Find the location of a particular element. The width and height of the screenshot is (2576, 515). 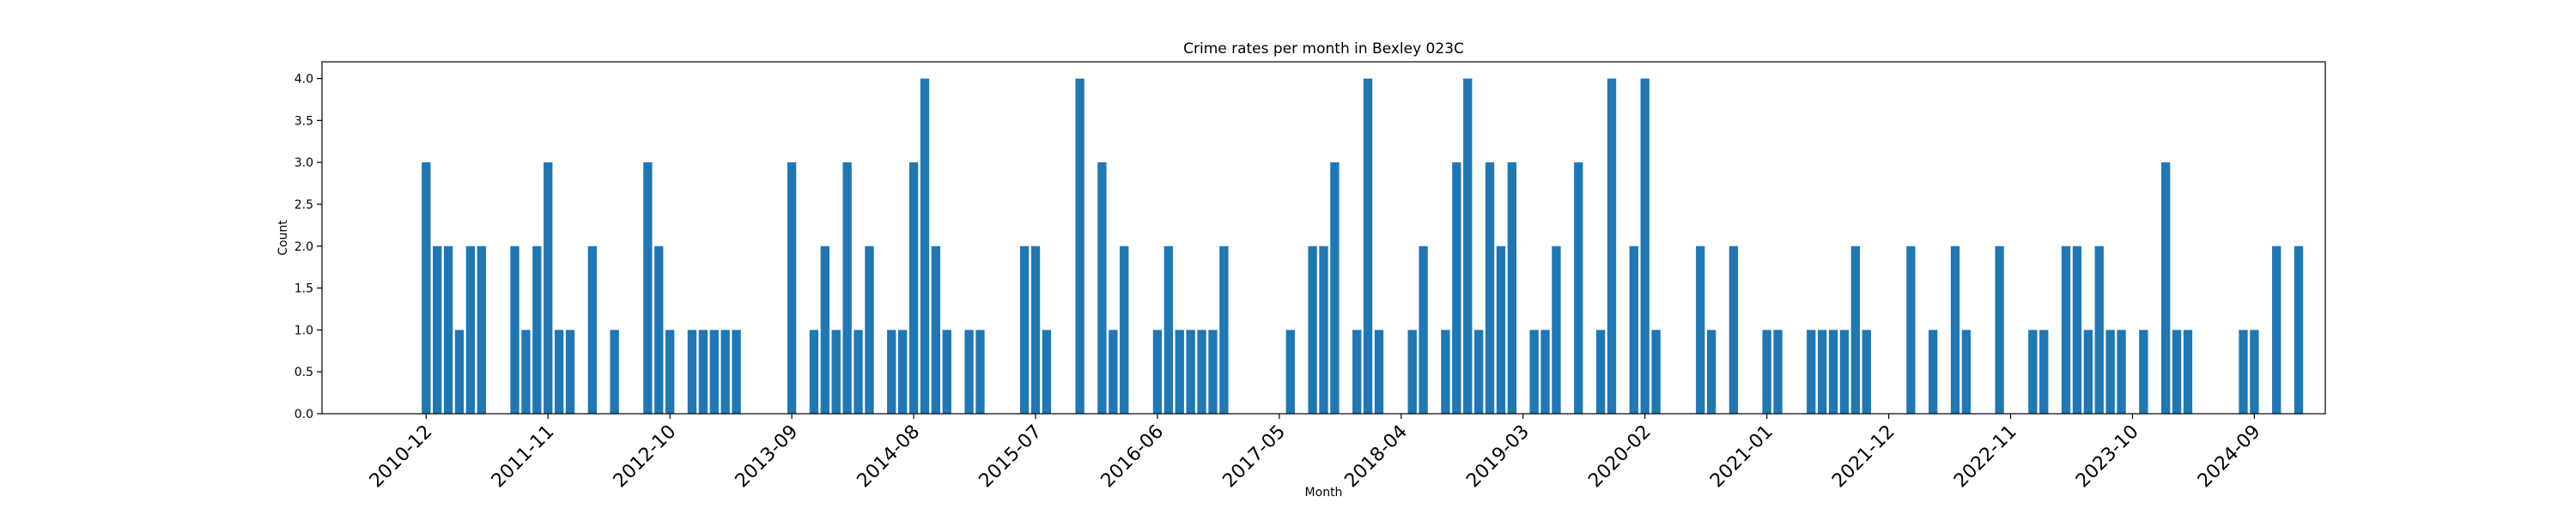

x-tick-label: 2024-09 is located at coordinates (2229, 457).